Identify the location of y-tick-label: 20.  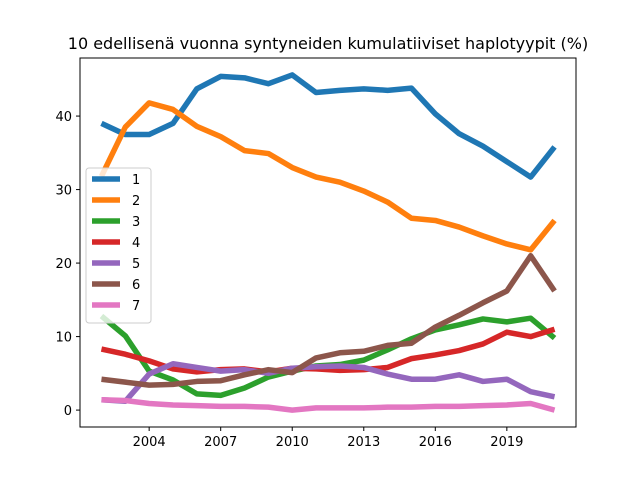
(63, 264).